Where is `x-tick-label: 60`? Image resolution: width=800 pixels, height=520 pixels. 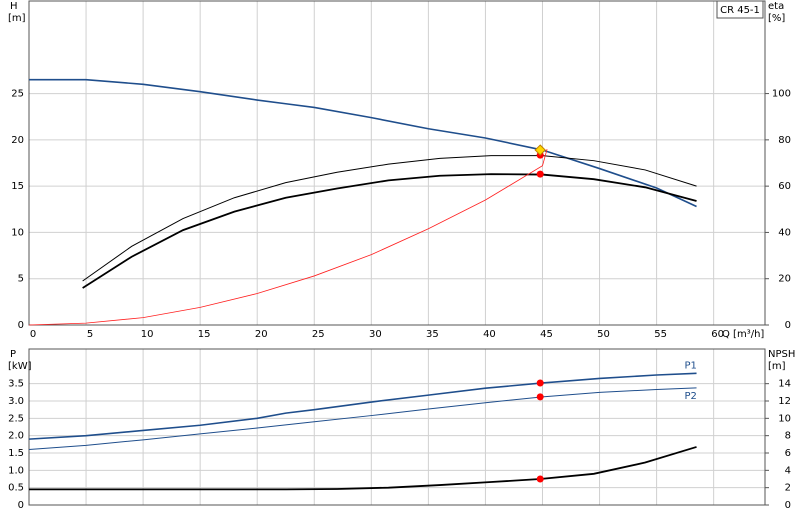 x-tick-label: 60 is located at coordinates (717, 334).